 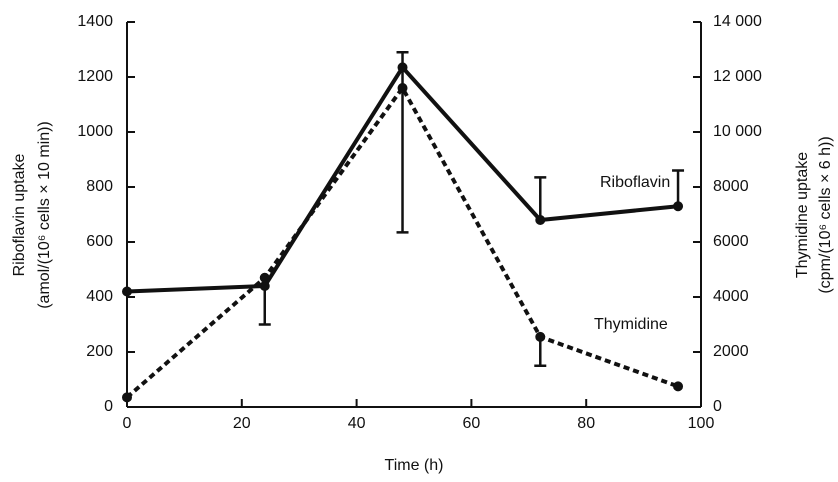 What do you see at coordinates (472, 423) in the screenshot?
I see `x-tick-label: 60` at bounding box center [472, 423].